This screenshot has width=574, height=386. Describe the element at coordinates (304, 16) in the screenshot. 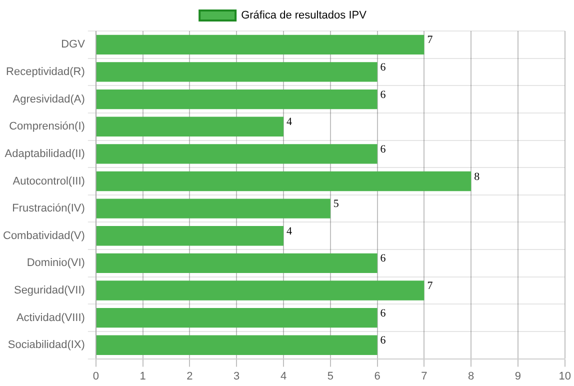

I see `legend-label: Gráfica de resultados IPV` at that location.